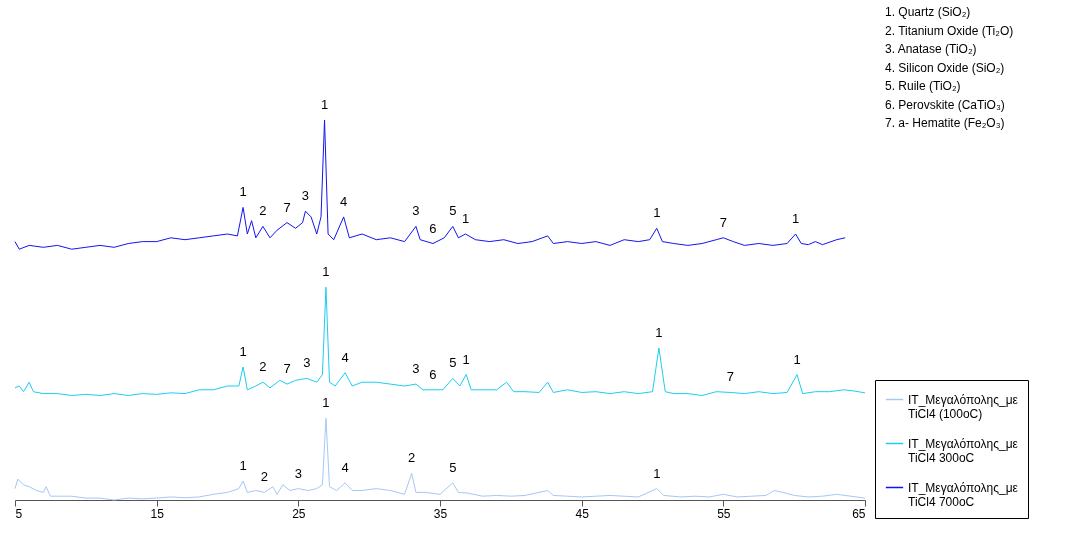 The image size is (1079, 557). What do you see at coordinates (724, 513) in the screenshot?
I see `x-tick-label: 55` at bounding box center [724, 513].